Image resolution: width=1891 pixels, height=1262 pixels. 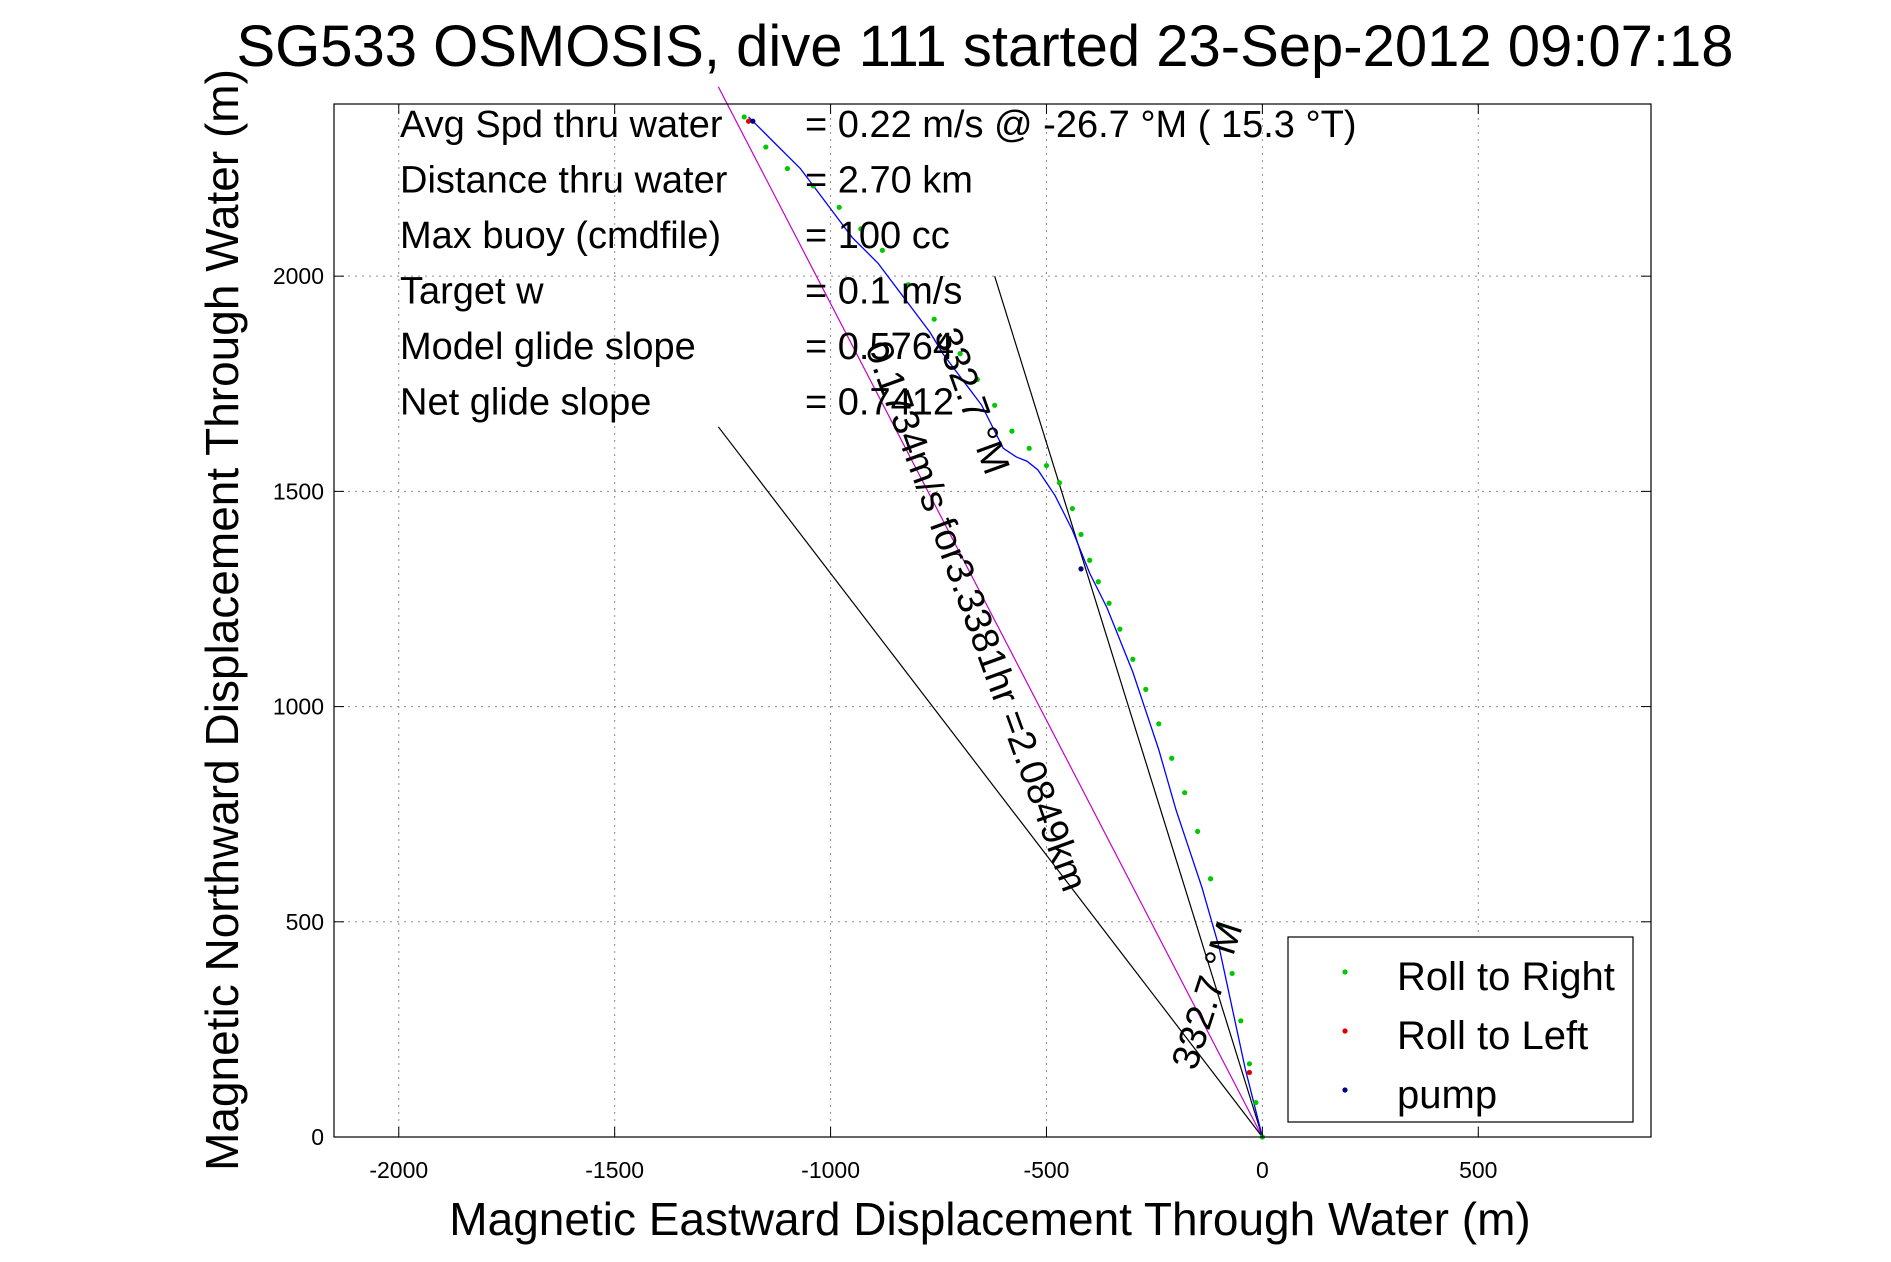 What do you see at coordinates (879, 403) in the screenshot?
I see `info-value: = 0.7412` at bounding box center [879, 403].